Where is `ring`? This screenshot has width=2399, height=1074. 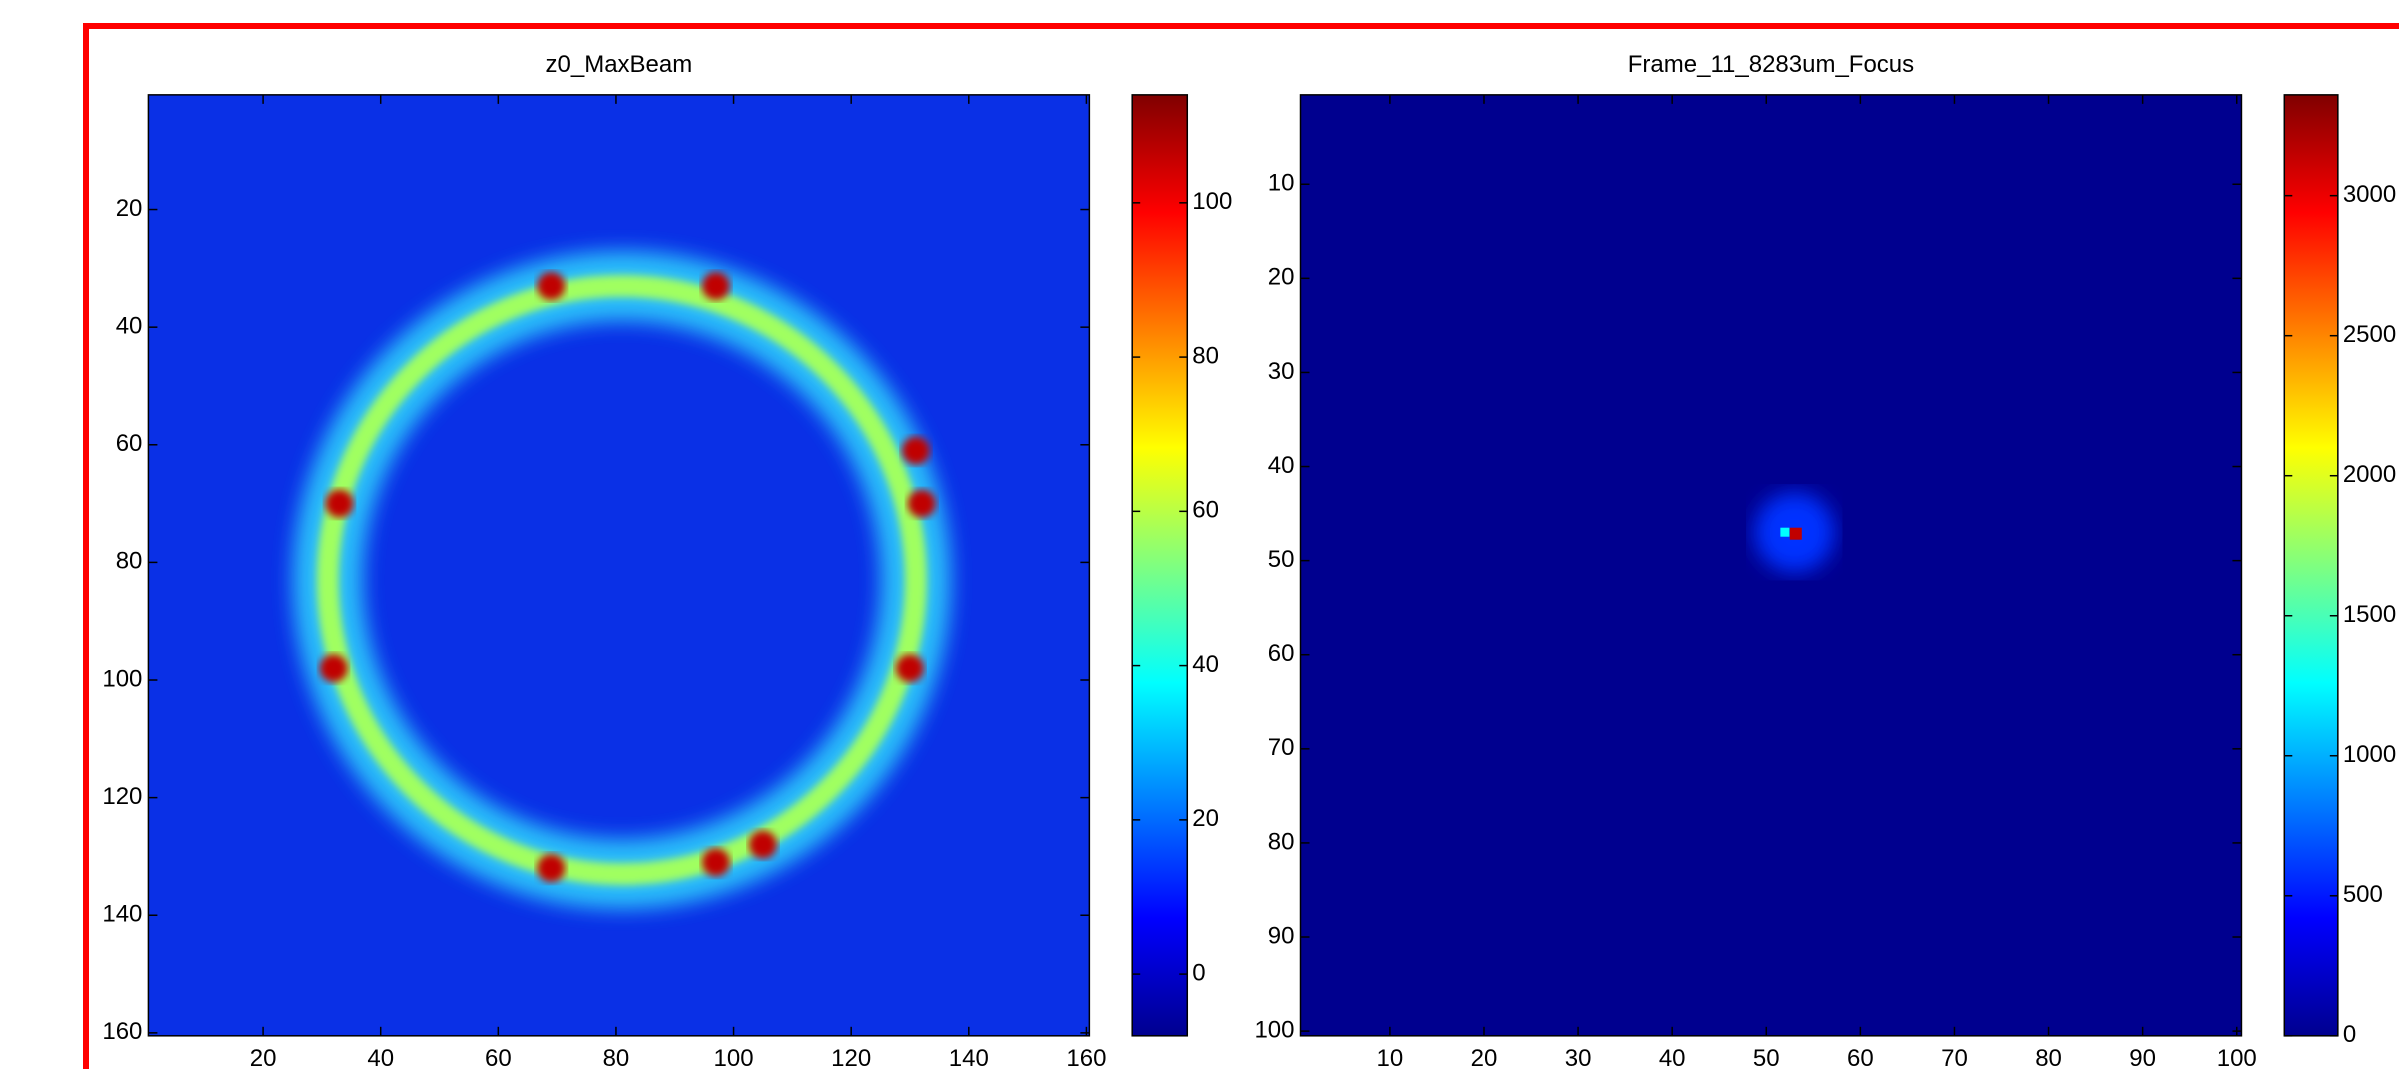 ring is located at coordinates (621, 580).